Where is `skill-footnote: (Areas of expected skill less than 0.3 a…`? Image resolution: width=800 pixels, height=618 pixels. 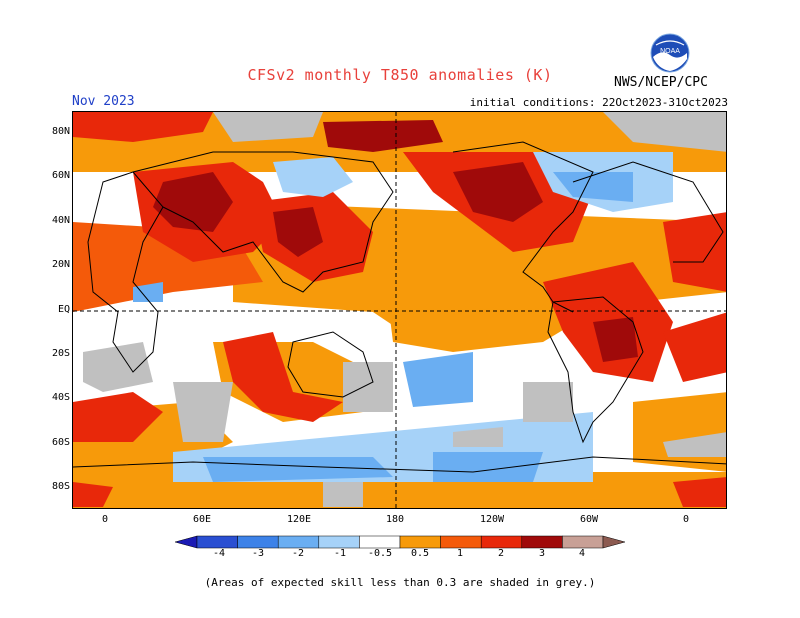
skill-footnote: (Areas of expected skill less than 0.3 a… is located at coordinates (400, 582).